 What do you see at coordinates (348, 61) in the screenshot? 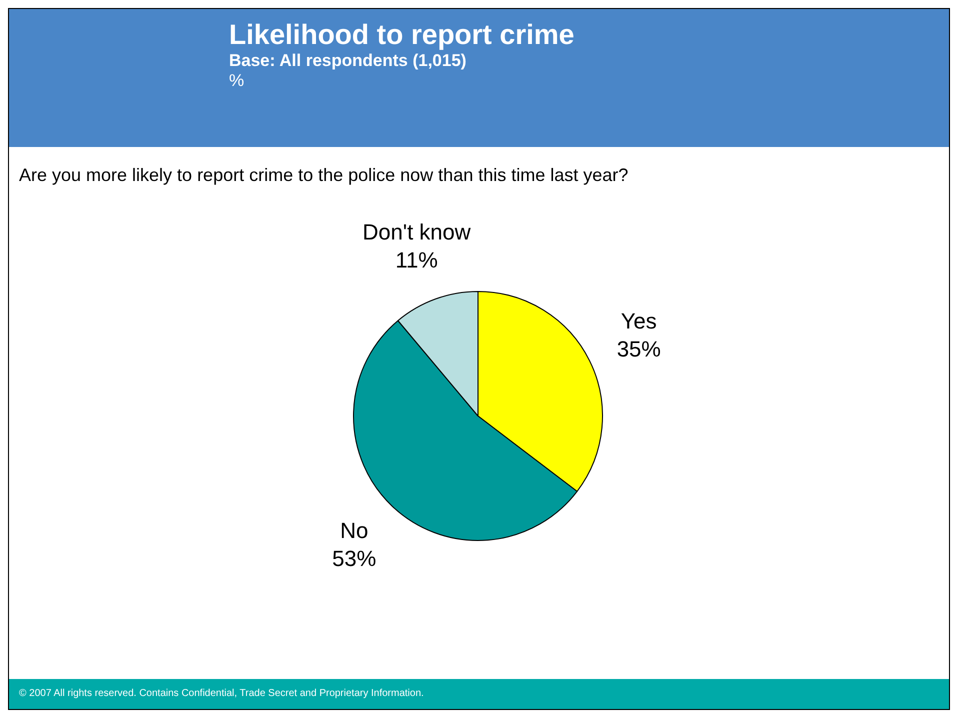
I see `chart-subtitle: Base: All respondents (1,015)` at bounding box center [348, 61].